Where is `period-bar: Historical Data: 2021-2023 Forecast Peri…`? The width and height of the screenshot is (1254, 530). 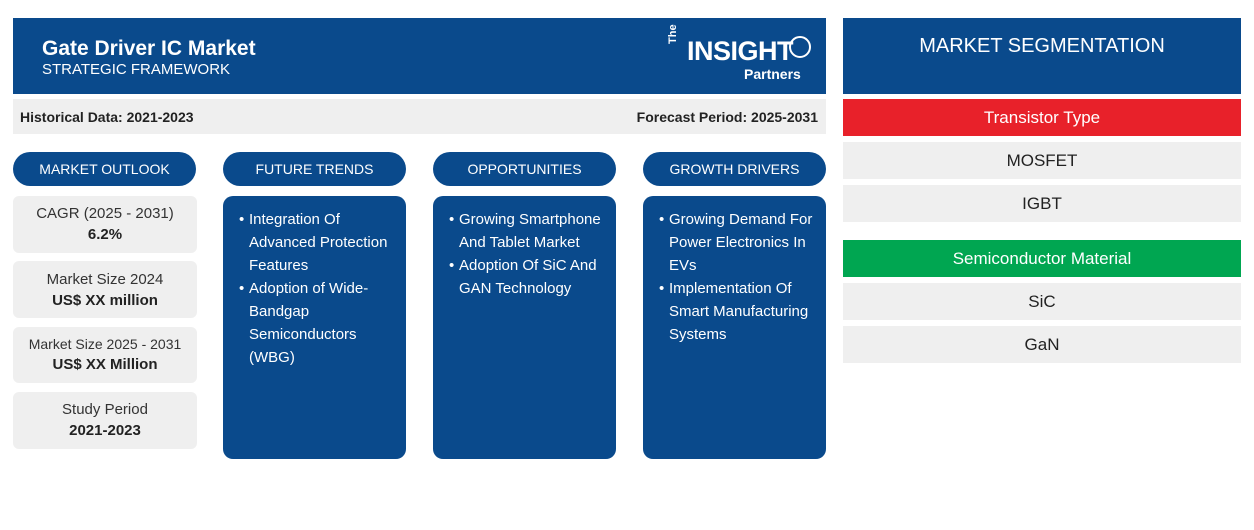 period-bar: Historical Data: 2021-2023 Forecast Peri… is located at coordinates (419, 116).